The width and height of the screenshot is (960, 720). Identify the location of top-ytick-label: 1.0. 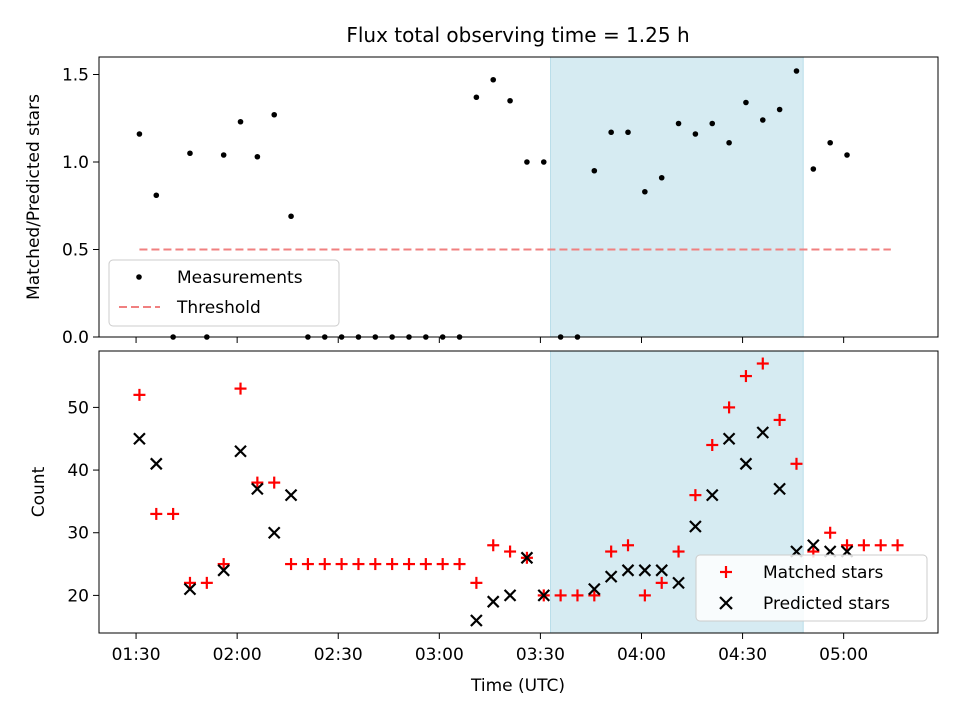
(75, 163).